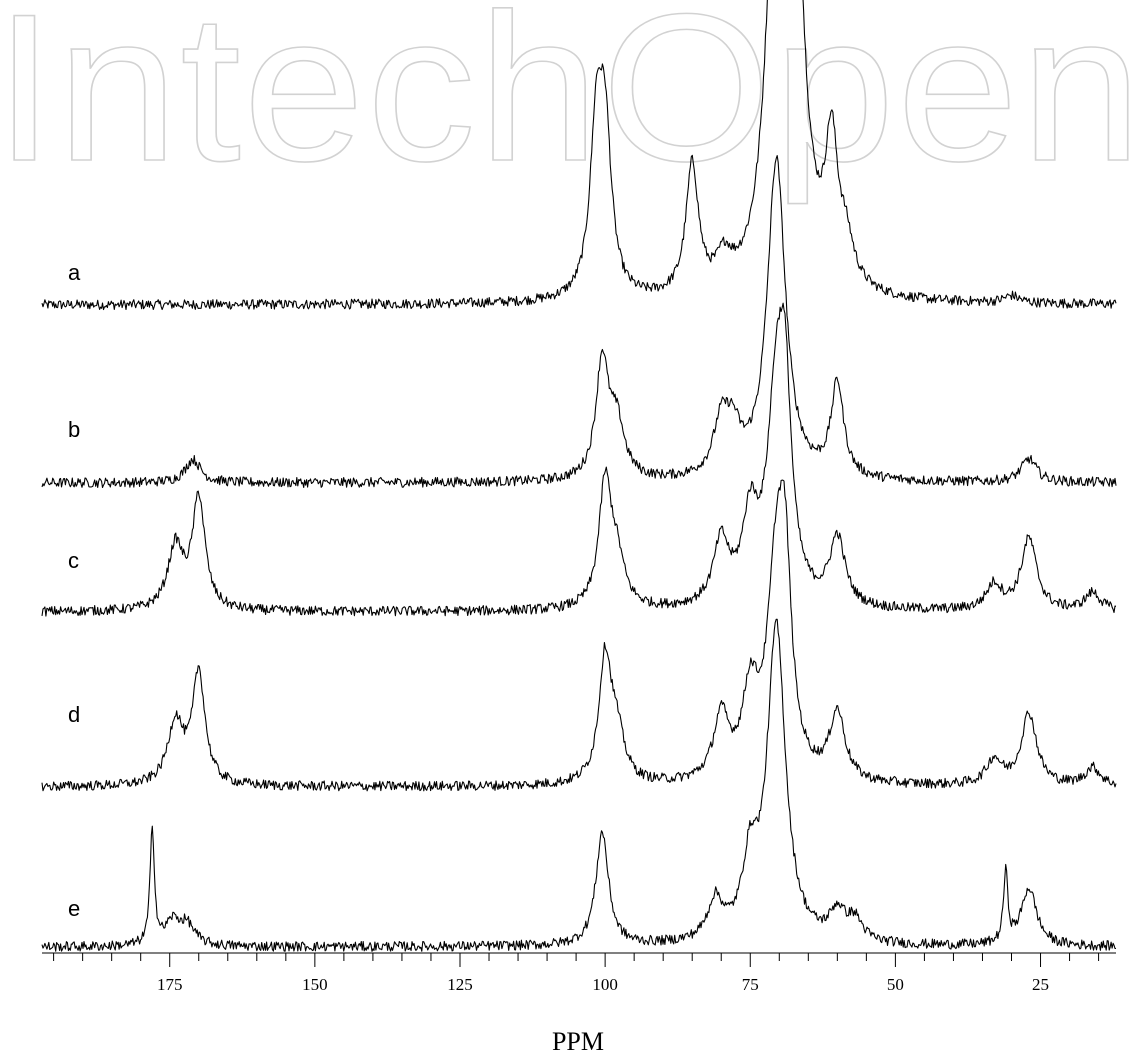 The image size is (1143, 1056). What do you see at coordinates (170, 984) in the screenshot?
I see `x-tick-label: 175` at bounding box center [170, 984].